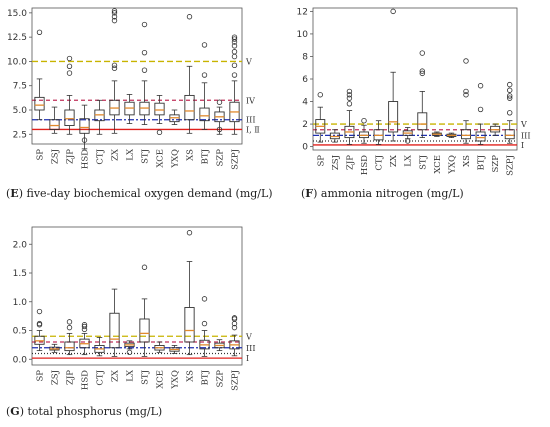  Describe the element at coordinates (309, 193) in the screenshot. I see `caption-letter: F` at that location.